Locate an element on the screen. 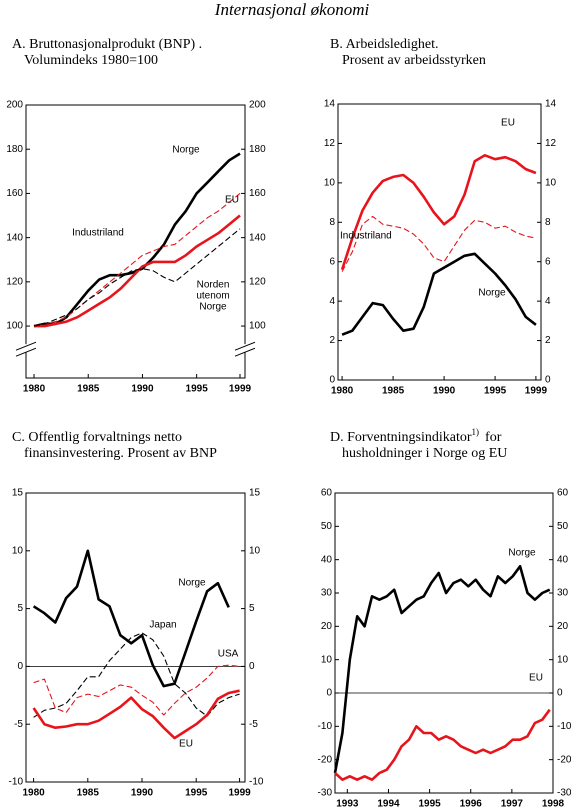 The height and width of the screenshot is (810, 584). series-label: Japan is located at coordinates (163, 625).